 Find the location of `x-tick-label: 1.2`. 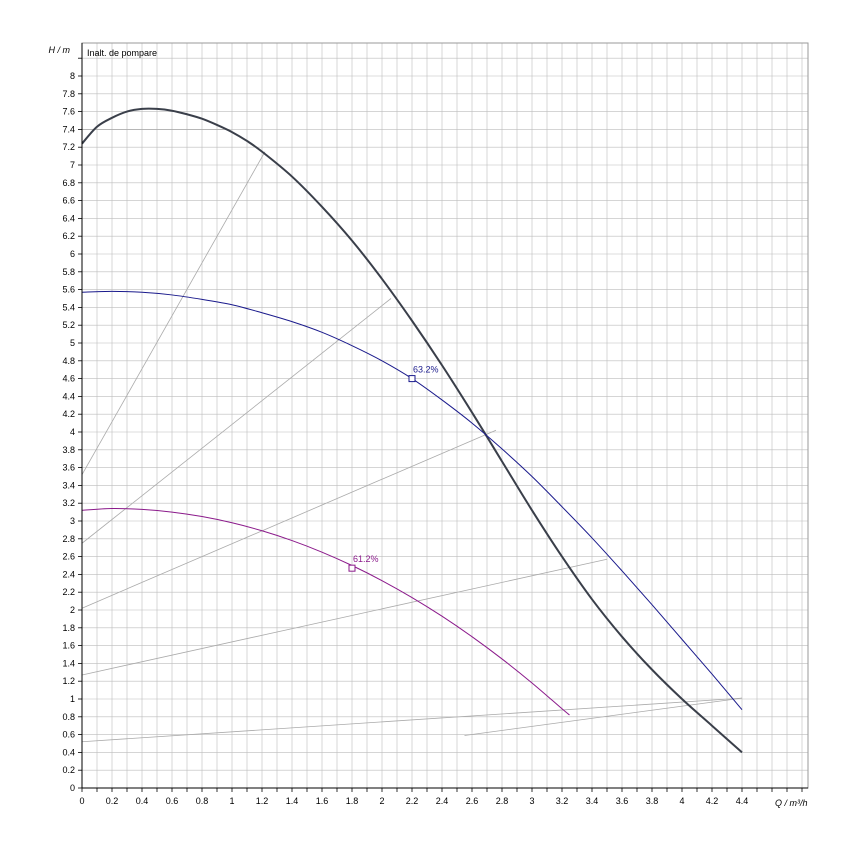

x-tick-label: 1.2 is located at coordinates (262, 801).